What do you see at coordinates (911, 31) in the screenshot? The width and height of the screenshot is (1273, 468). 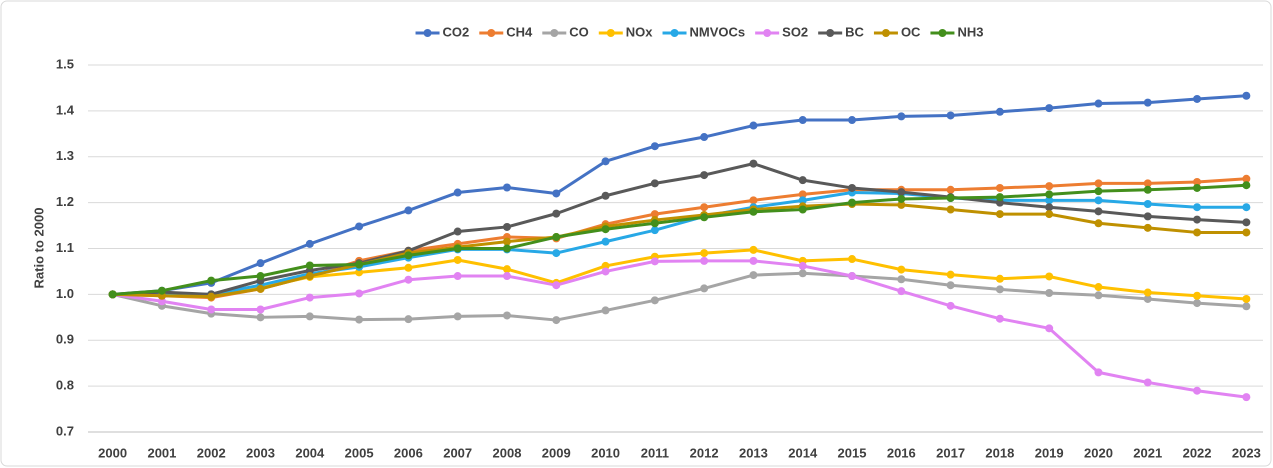 I see `legend-label: OC` at bounding box center [911, 31].